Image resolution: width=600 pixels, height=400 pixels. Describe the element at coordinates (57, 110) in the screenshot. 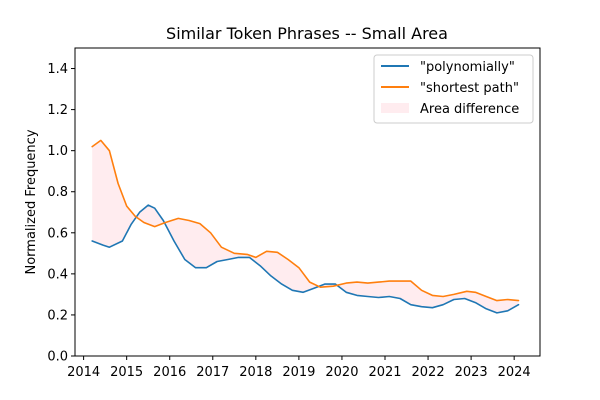

I see `y-tick-label: 1.2` at that location.